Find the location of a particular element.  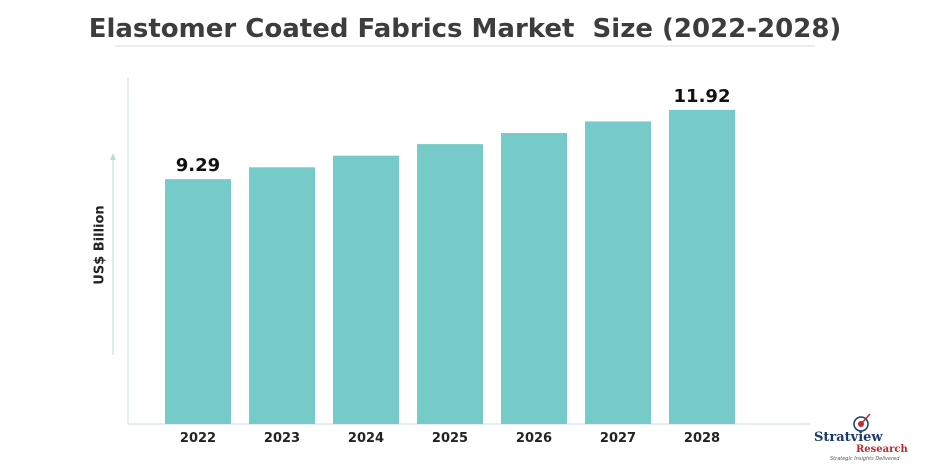

logo-globe-icon is located at coordinates (861, 424).